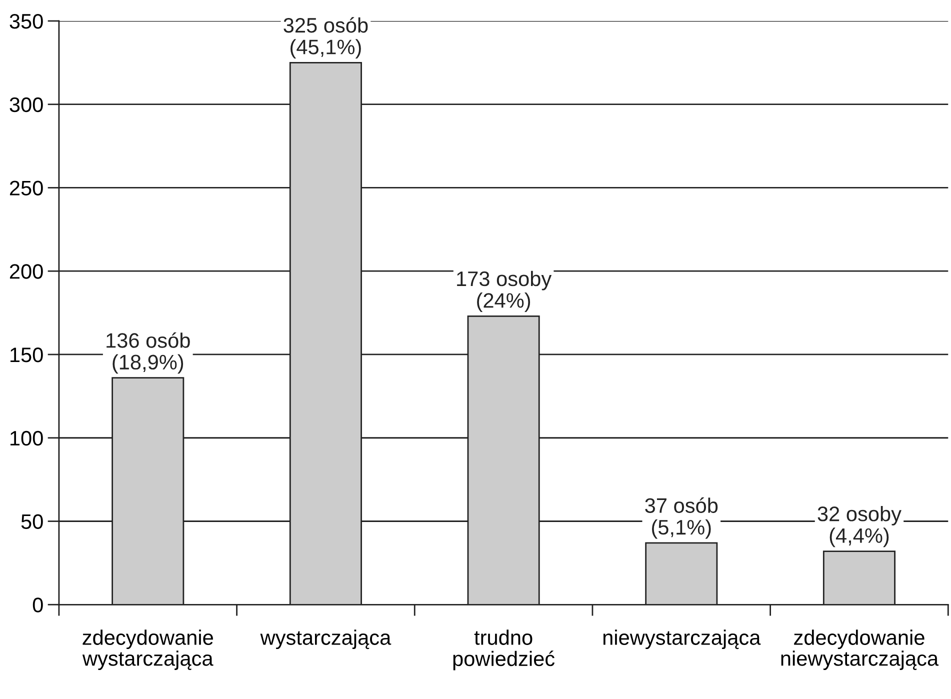 The width and height of the screenshot is (951, 699). What do you see at coordinates (682, 640) in the screenshot?
I see `x-tick-label: niewystarczająca` at bounding box center [682, 640].